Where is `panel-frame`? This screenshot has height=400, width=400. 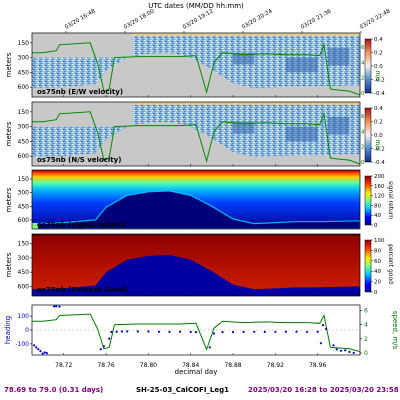 panel-frame is located at coordinates (196, 134).